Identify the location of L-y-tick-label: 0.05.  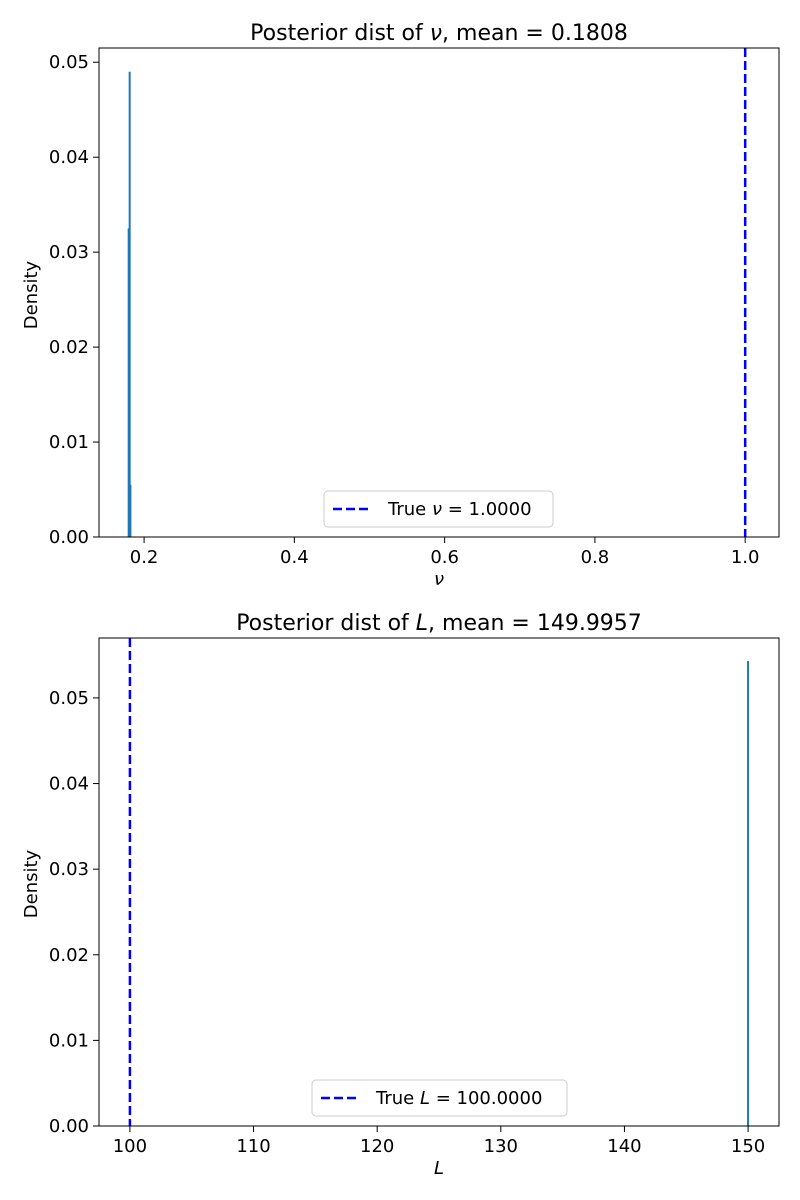
(69, 698).